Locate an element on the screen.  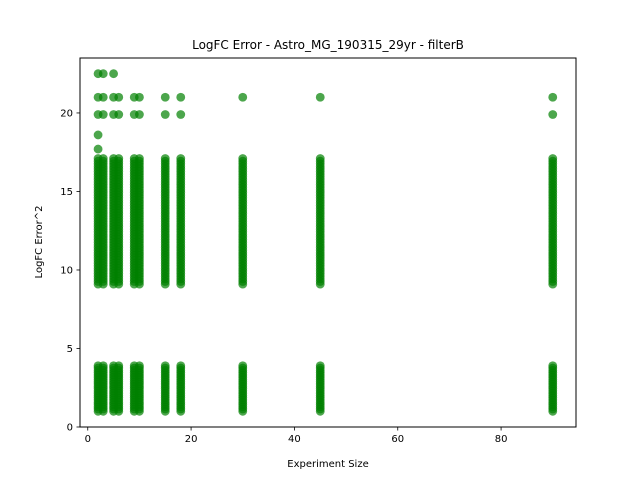
x-axis-ticks: 0 20 40 60 80 is located at coordinates (296, 436).